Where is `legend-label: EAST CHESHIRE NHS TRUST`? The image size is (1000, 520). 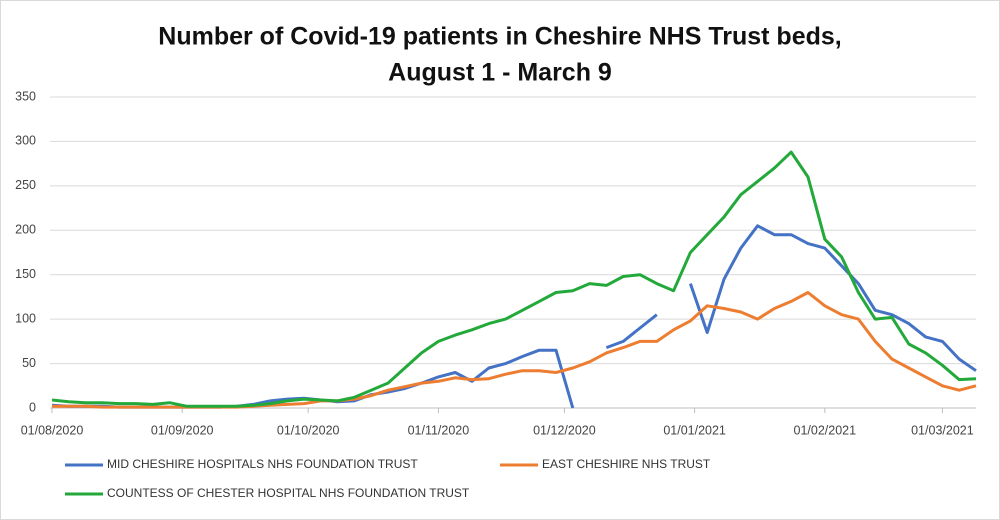 legend-label: EAST CHESHIRE NHS TRUST is located at coordinates (626, 464).